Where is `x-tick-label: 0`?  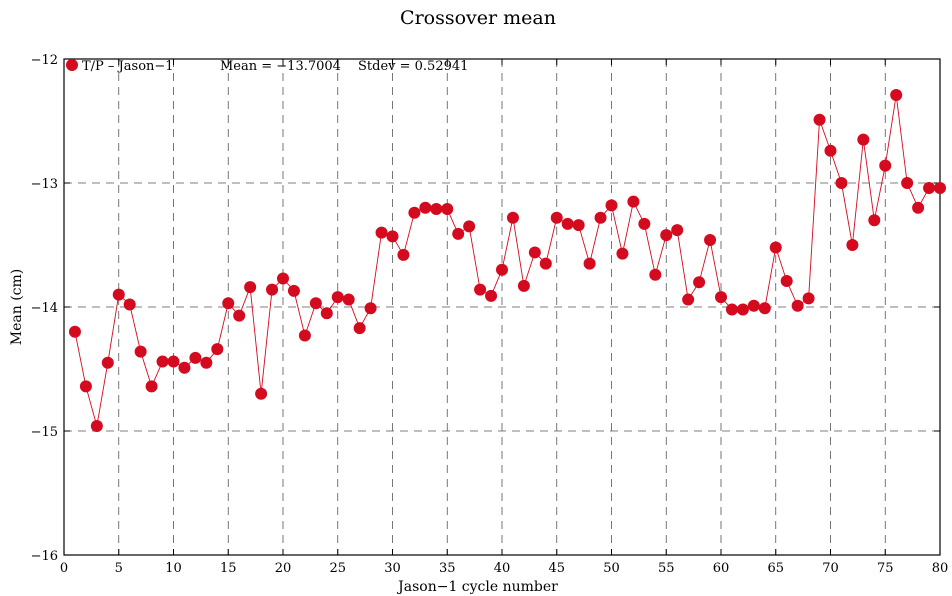
x-tick-label: 0 is located at coordinates (64, 568).